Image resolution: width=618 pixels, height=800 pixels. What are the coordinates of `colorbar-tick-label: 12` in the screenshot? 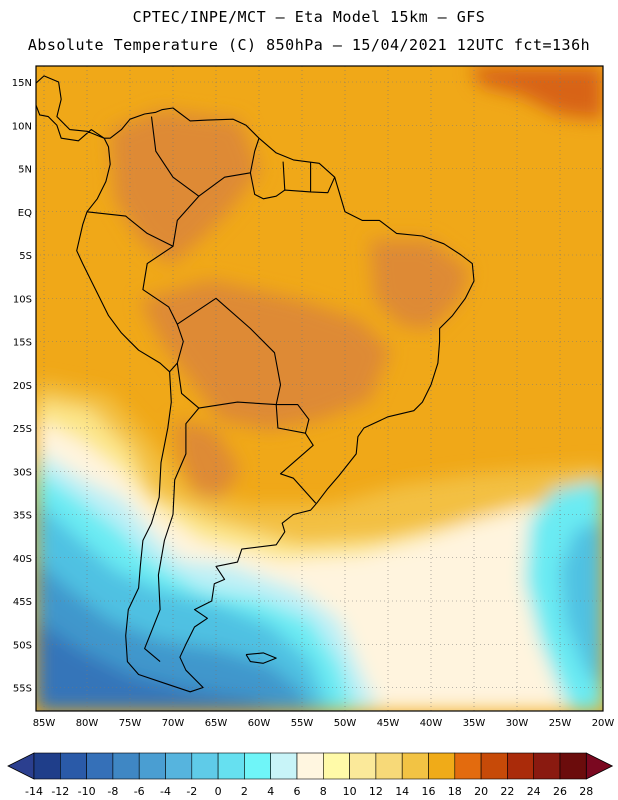 It's located at (376, 791).